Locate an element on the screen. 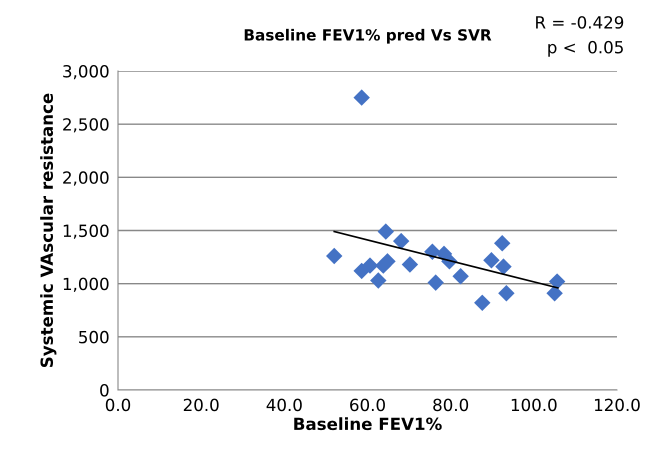 The width and height of the screenshot is (647, 451). text: R = -0.429 is located at coordinates (580, 22).